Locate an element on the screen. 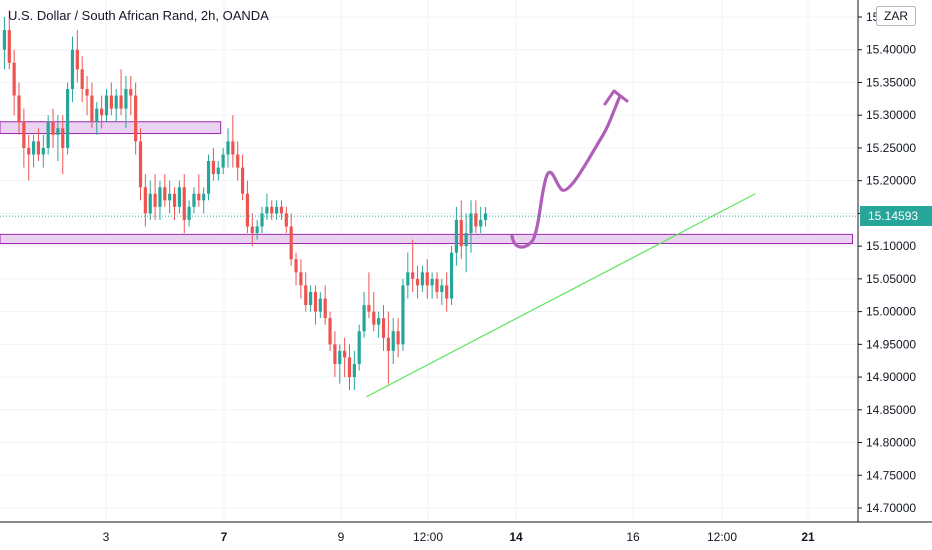  currency-button: ZAR is located at coordinates (896, 16).